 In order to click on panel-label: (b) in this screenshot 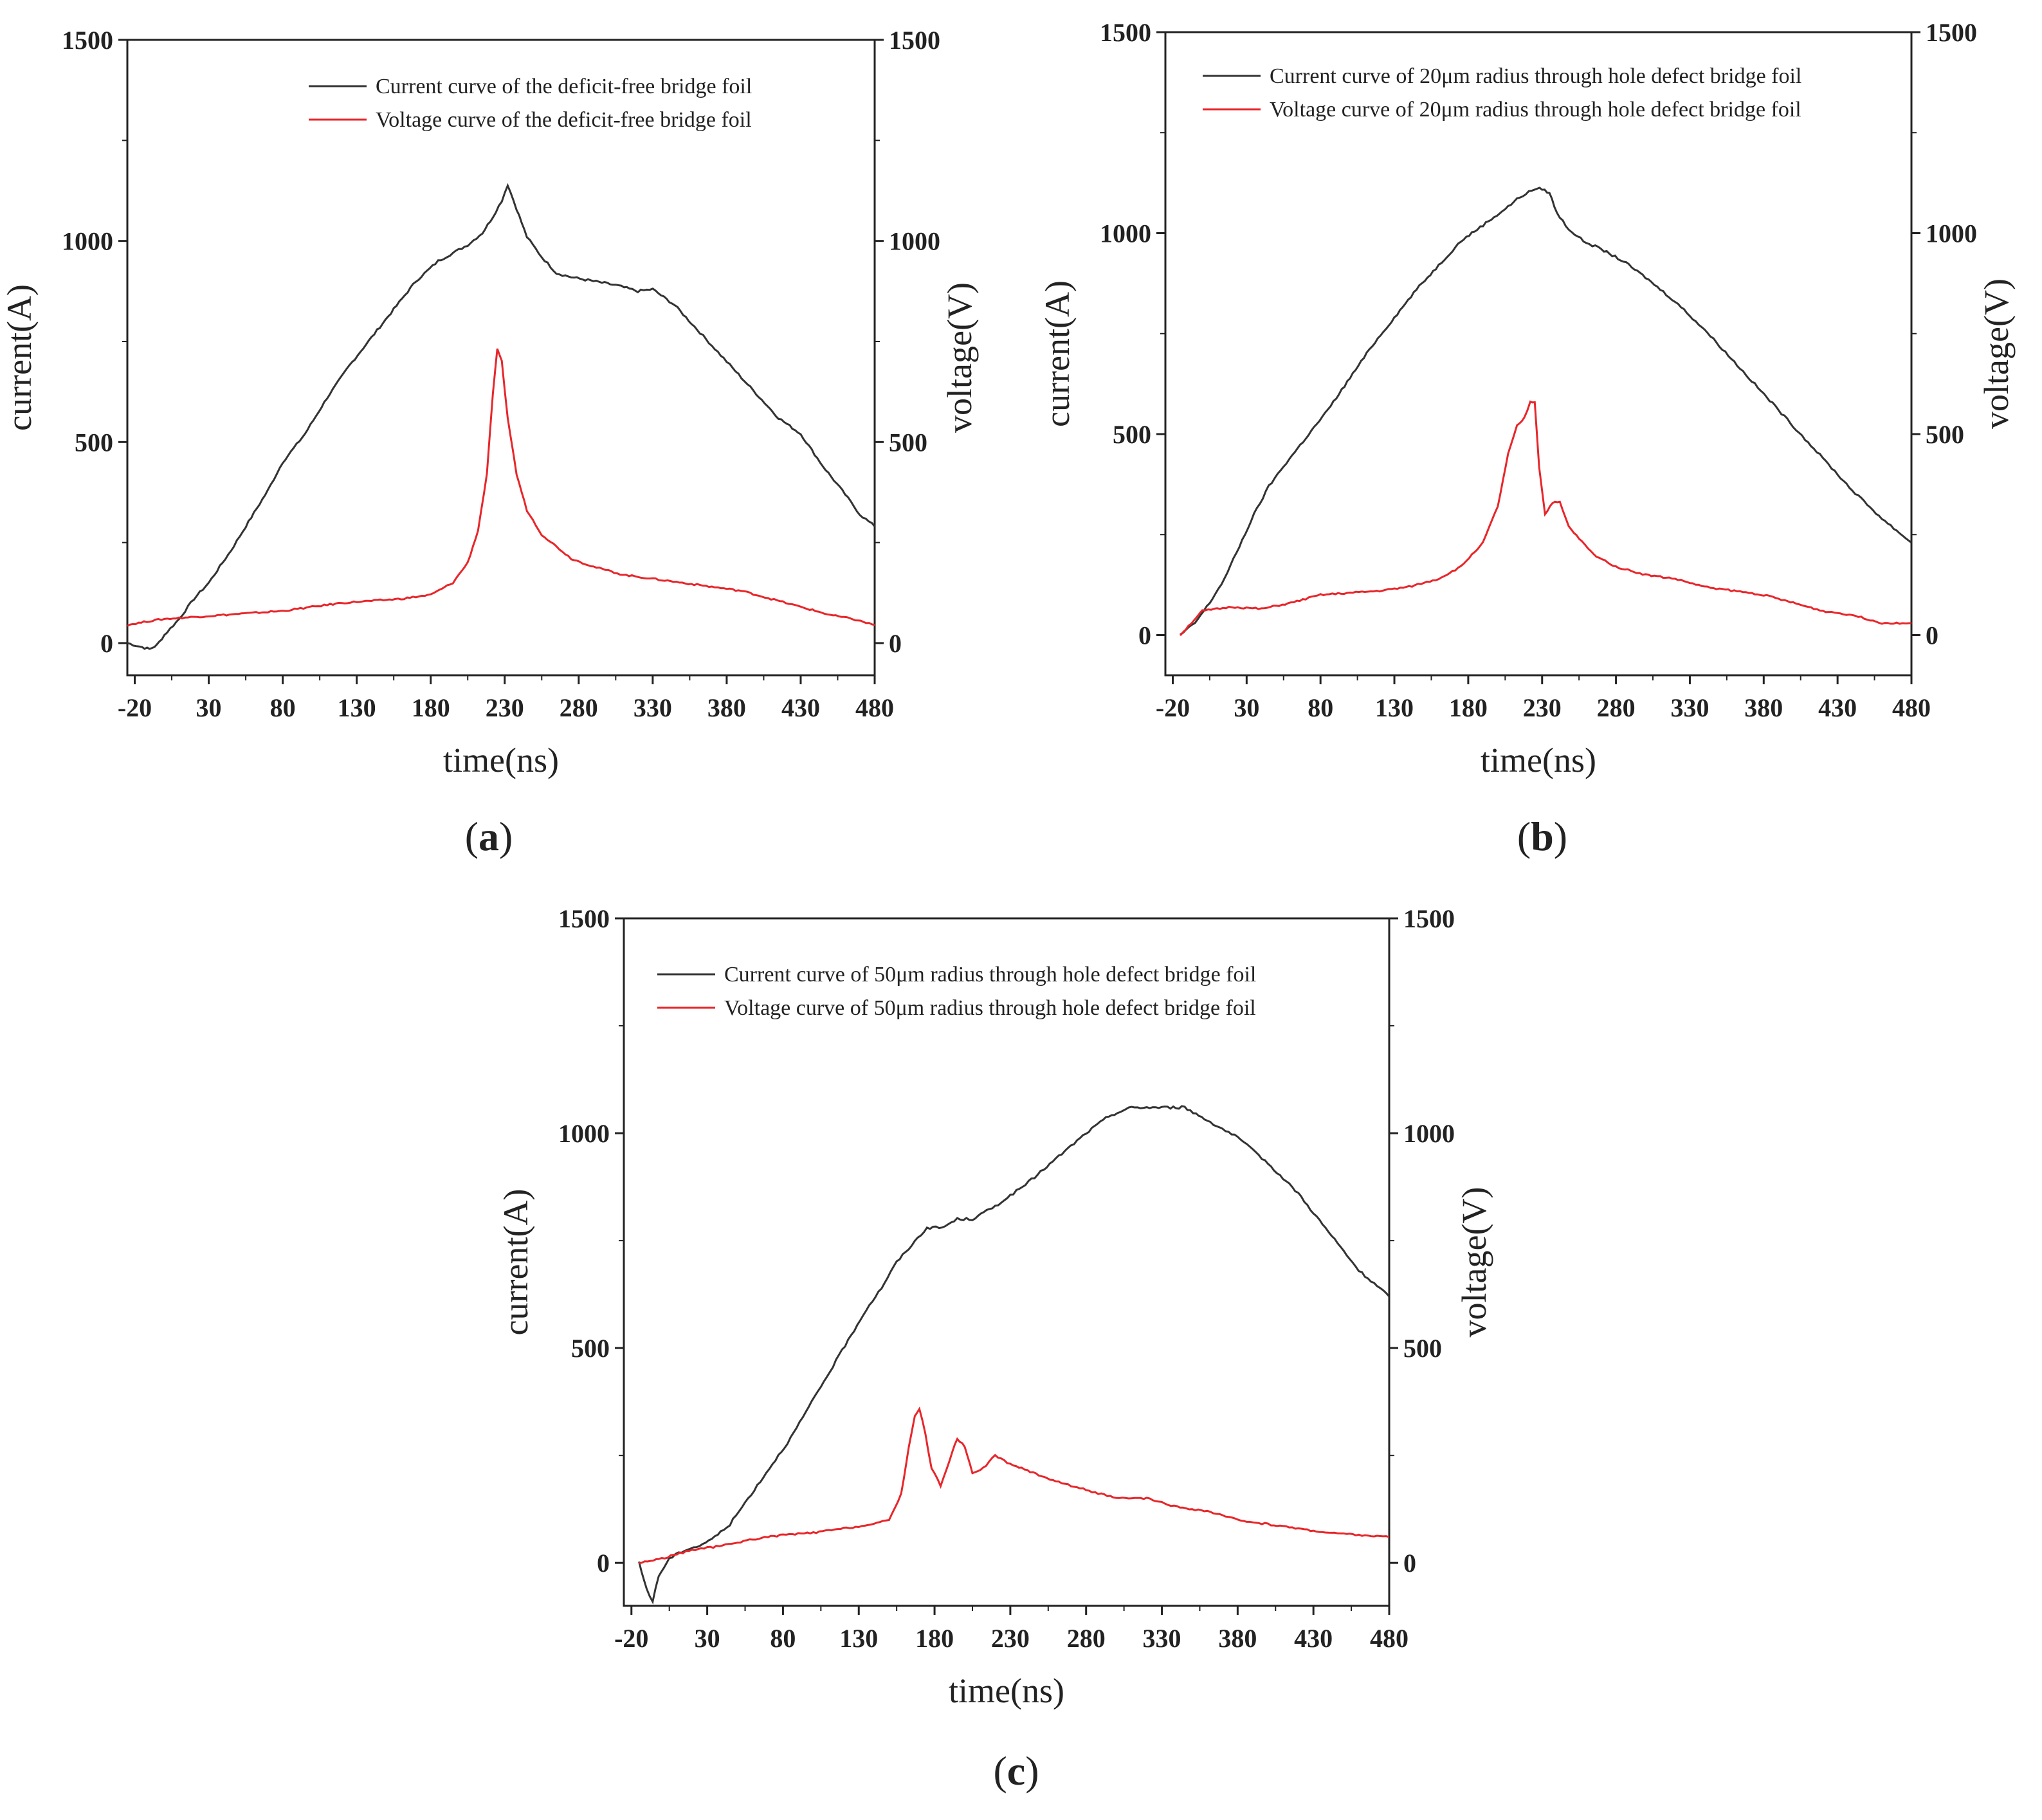, I will do `click(1542, 837)`.